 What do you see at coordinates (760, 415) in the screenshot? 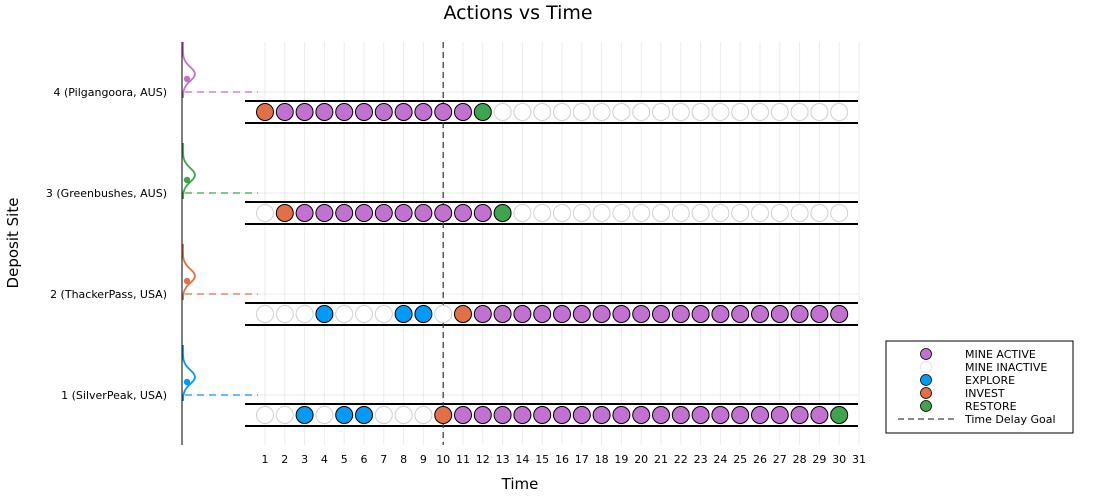
I see `action-marker-site1-t26` at bounding box center [760, 415].